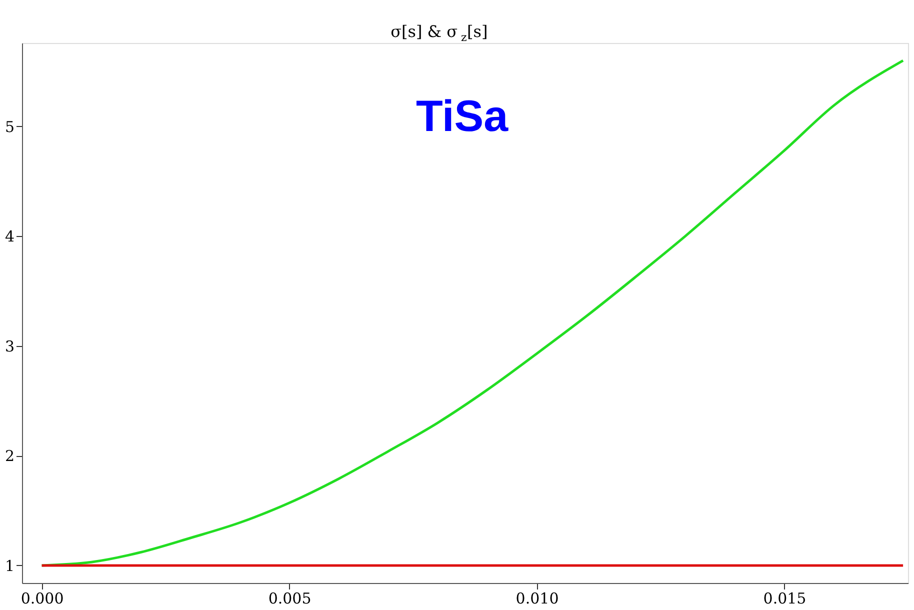 The image size is (914, 610). I want to click on x-tick-label: 0.015, so click(784, 599).